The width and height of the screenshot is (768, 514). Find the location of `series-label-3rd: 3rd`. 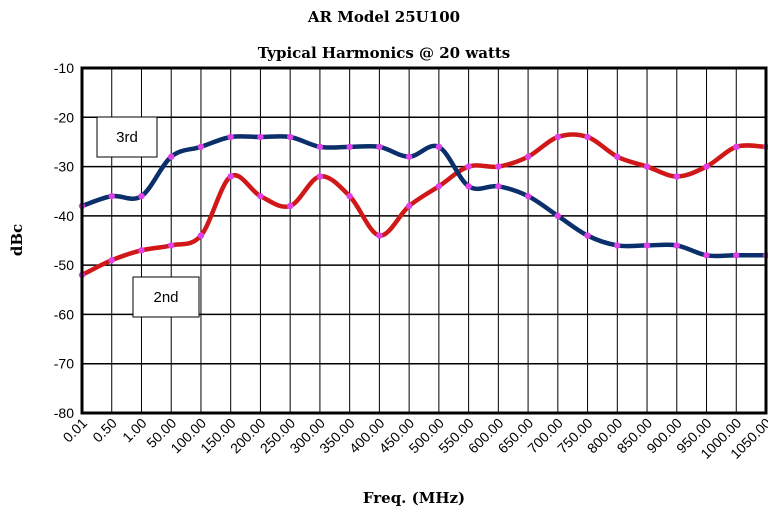

series-label-3rd: 3rd is located at coordinates (127, 137).